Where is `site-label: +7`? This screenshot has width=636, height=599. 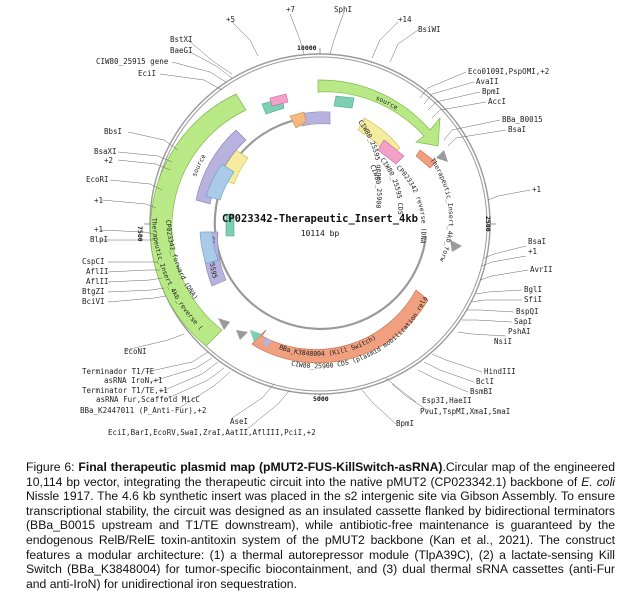
site-label: +7 is located at coordinates (290, 9).